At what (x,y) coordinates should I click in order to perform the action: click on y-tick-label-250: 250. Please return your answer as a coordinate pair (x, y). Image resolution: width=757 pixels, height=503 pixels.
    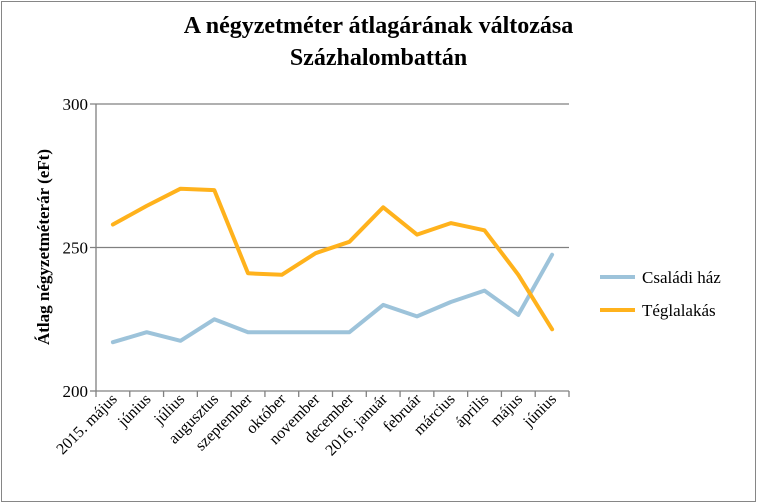
    Looking at the image, I should click on (76, 248).